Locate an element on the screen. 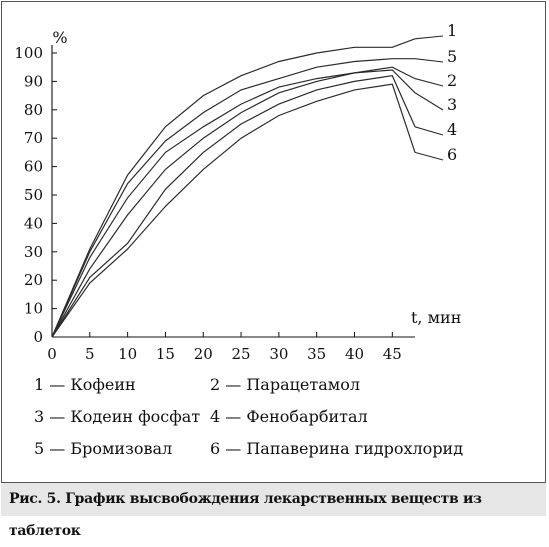 The width and height of the screenshot is (549, 547). x-axis-label: t, мин is located at coordinates (436, 317).